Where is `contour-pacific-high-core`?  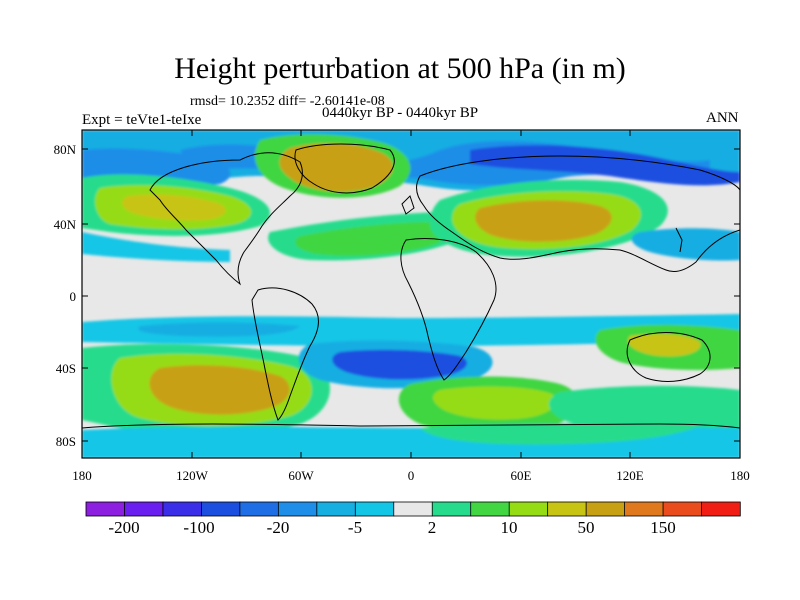
contour-pacific-high-core is located at coordinates (174, 207).